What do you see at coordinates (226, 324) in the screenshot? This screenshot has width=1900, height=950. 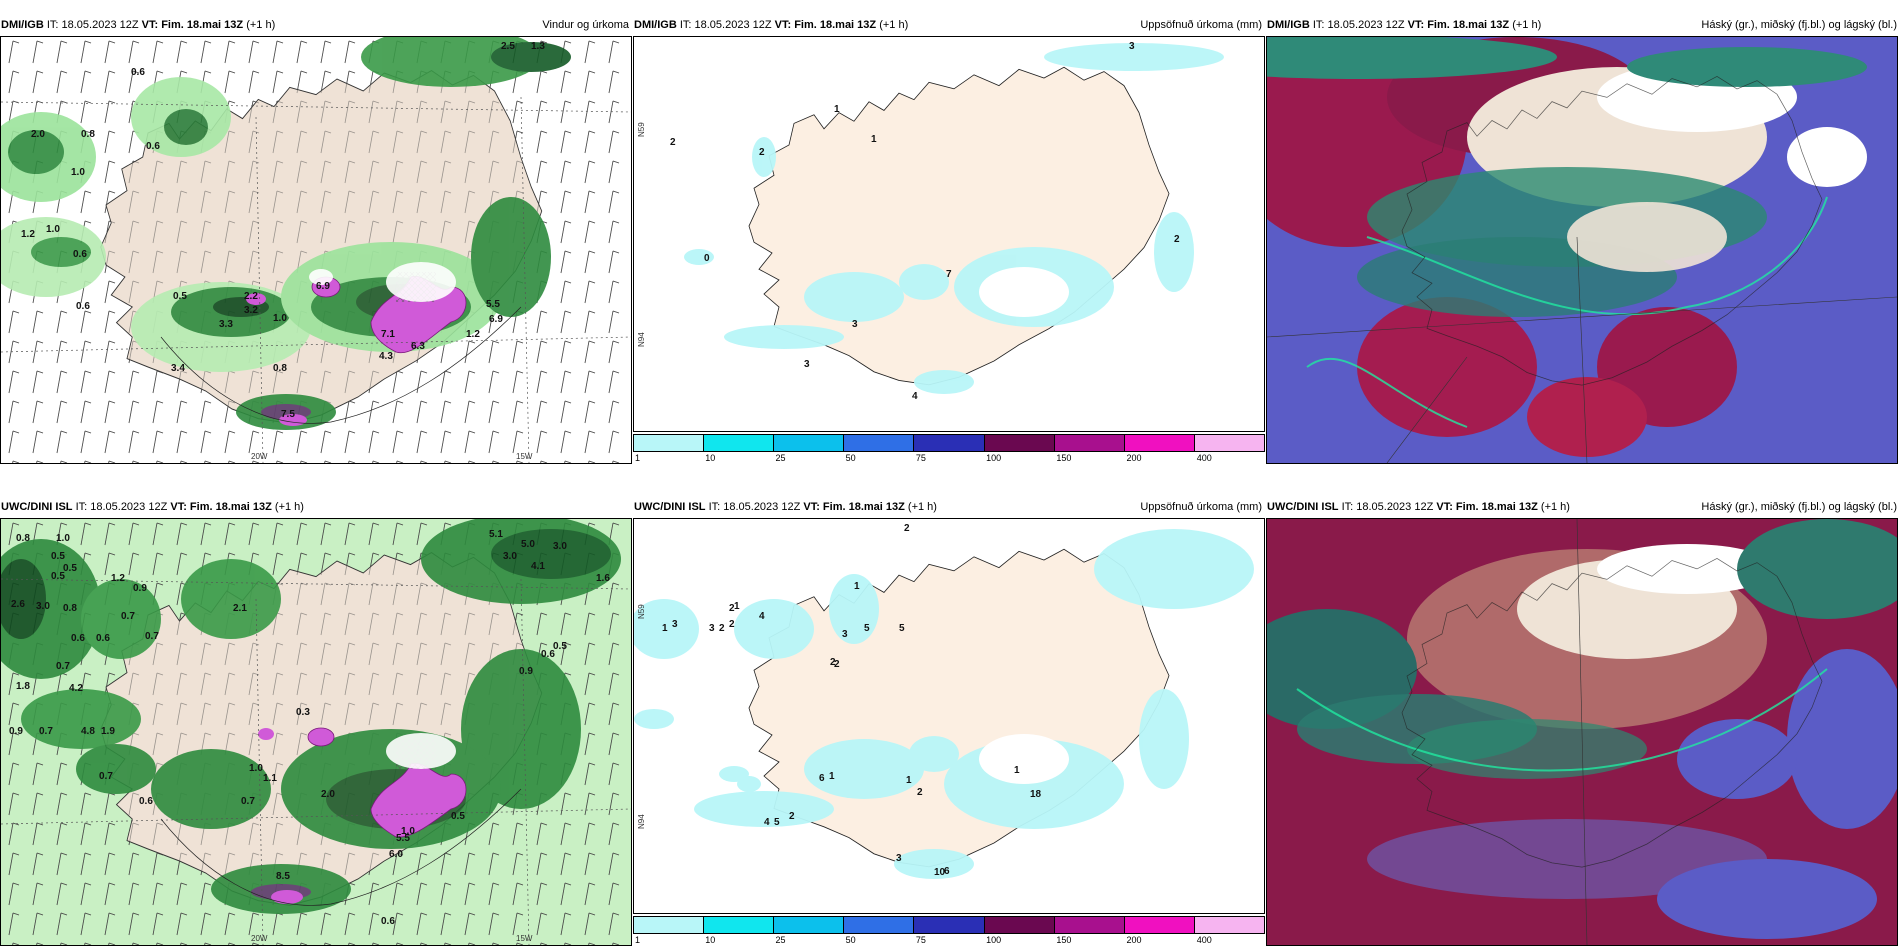 I see `precip-value: 3.3` at bounding box center [226, 324].